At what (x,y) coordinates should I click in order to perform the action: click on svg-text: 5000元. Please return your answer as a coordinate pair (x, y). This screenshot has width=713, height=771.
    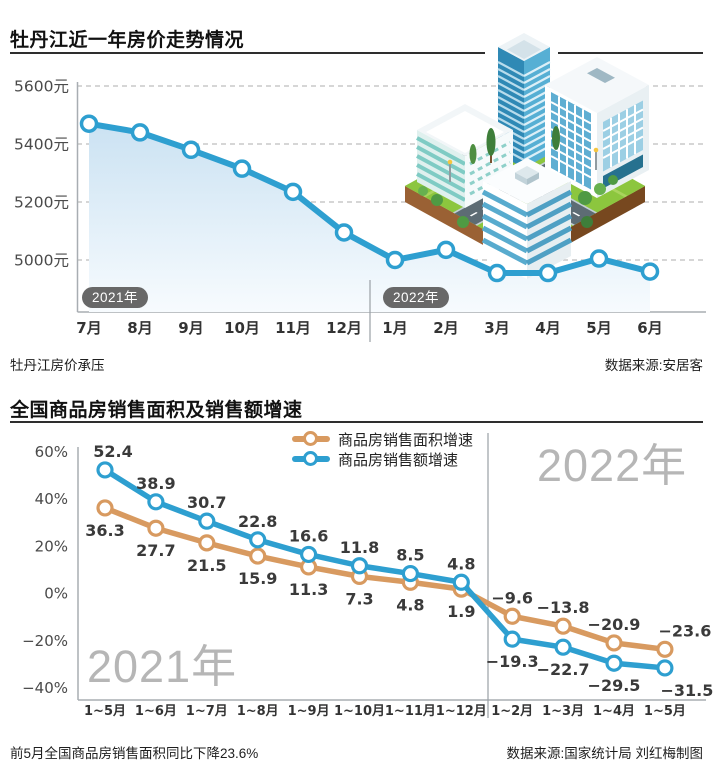
    Looking at the image, I should click on (41, 261).